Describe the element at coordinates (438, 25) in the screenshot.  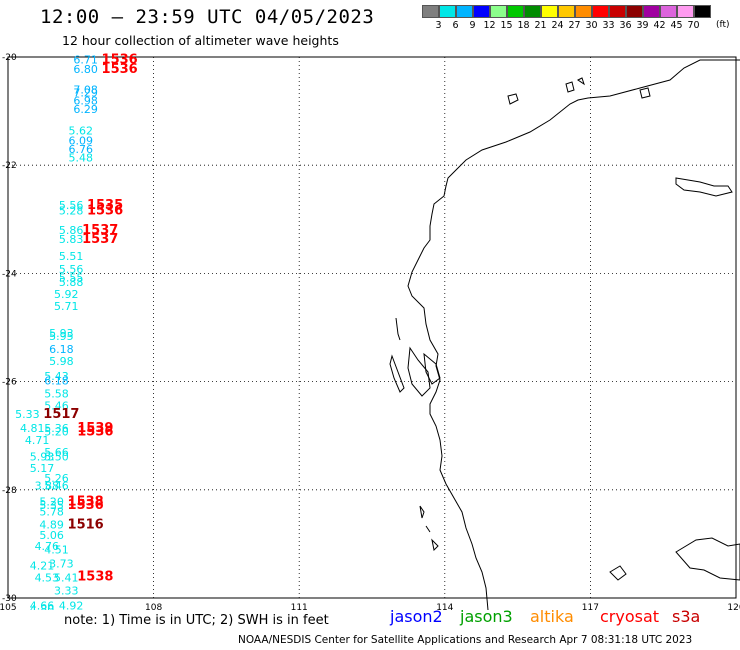
I see `legend-label: 3` at that location.